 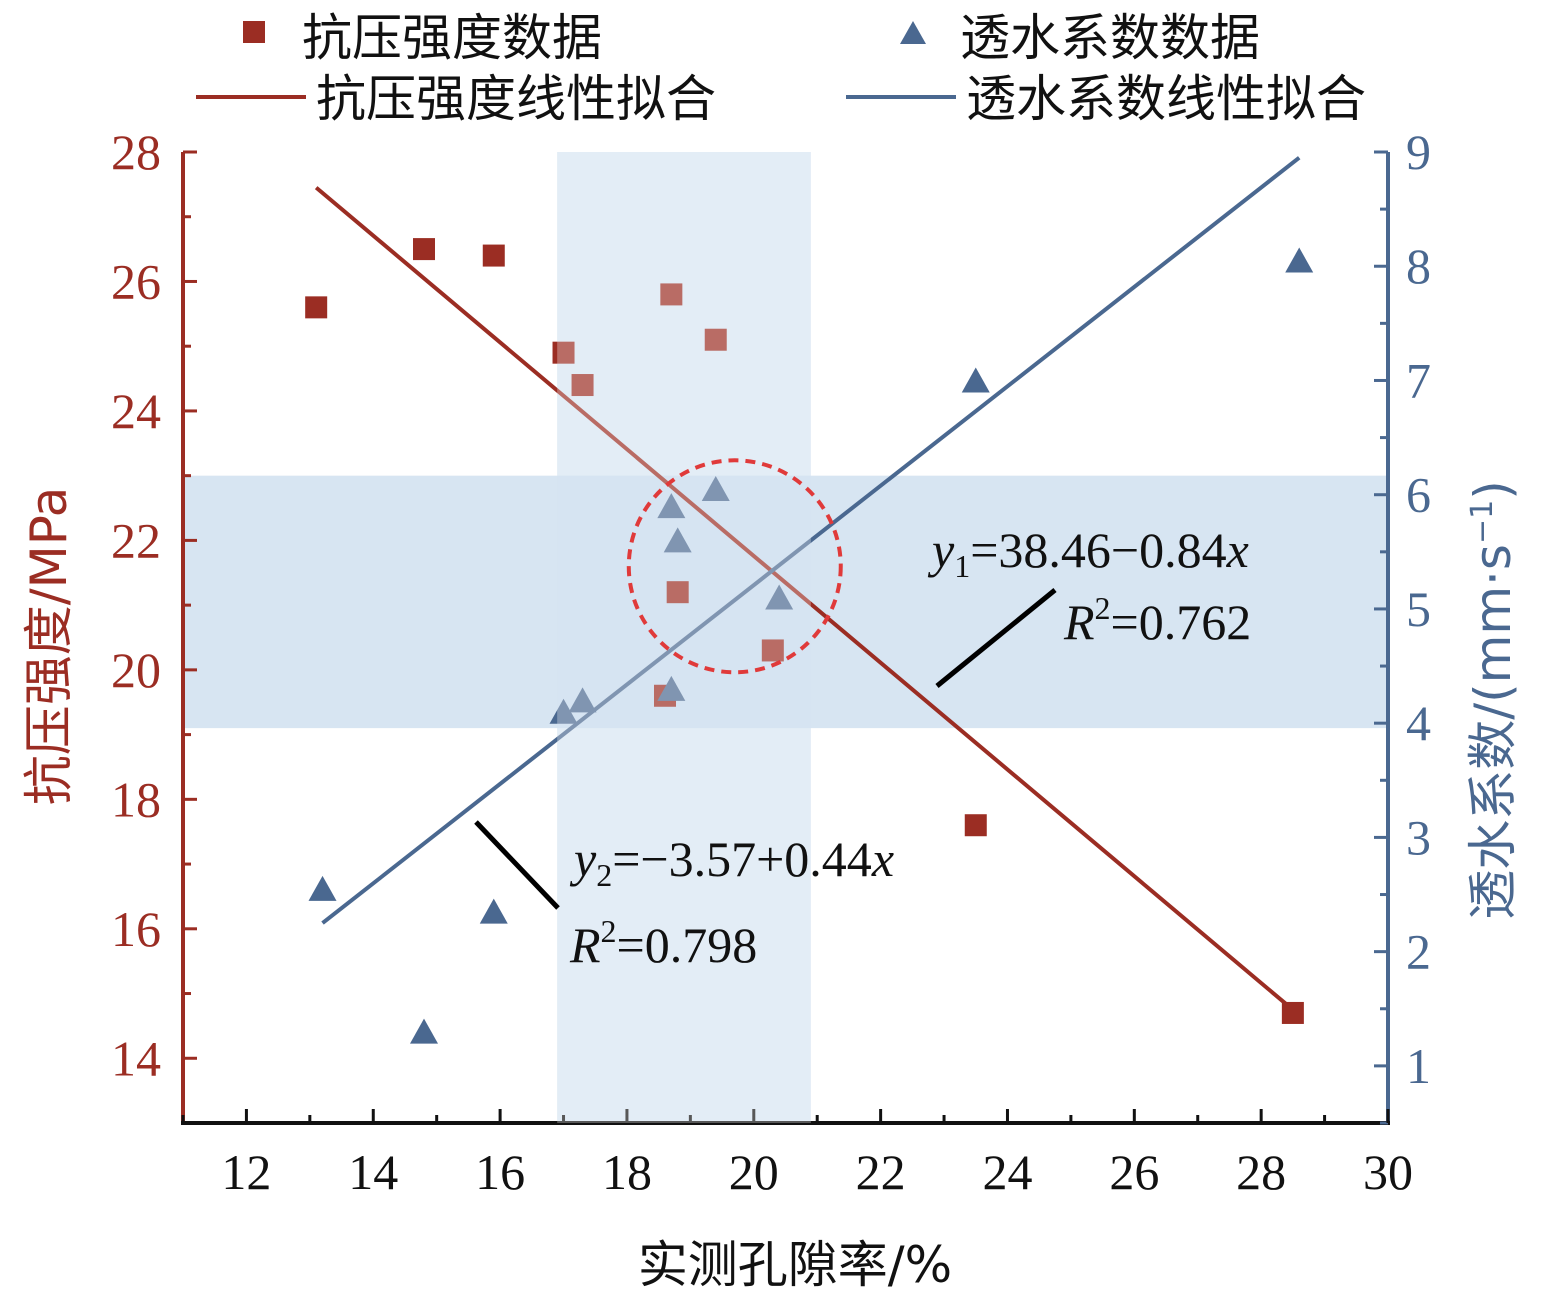 I want to click on eq1-sub: 1, so click(x=962, y=566).